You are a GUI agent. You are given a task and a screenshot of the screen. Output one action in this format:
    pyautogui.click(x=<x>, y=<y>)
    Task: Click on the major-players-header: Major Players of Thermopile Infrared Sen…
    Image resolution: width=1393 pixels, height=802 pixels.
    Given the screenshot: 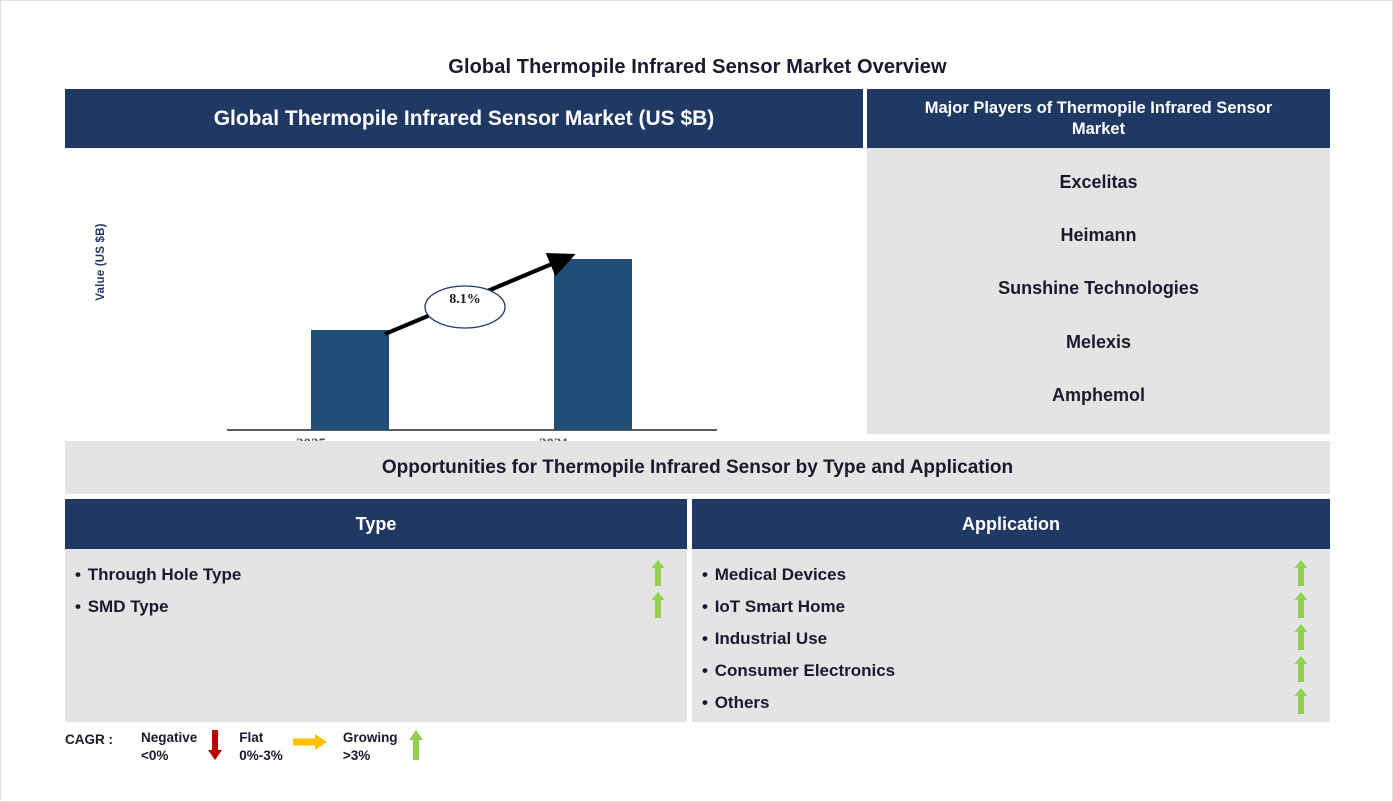 What is the action you would take?
    pyautogui.click(x=1098, y=118)
    